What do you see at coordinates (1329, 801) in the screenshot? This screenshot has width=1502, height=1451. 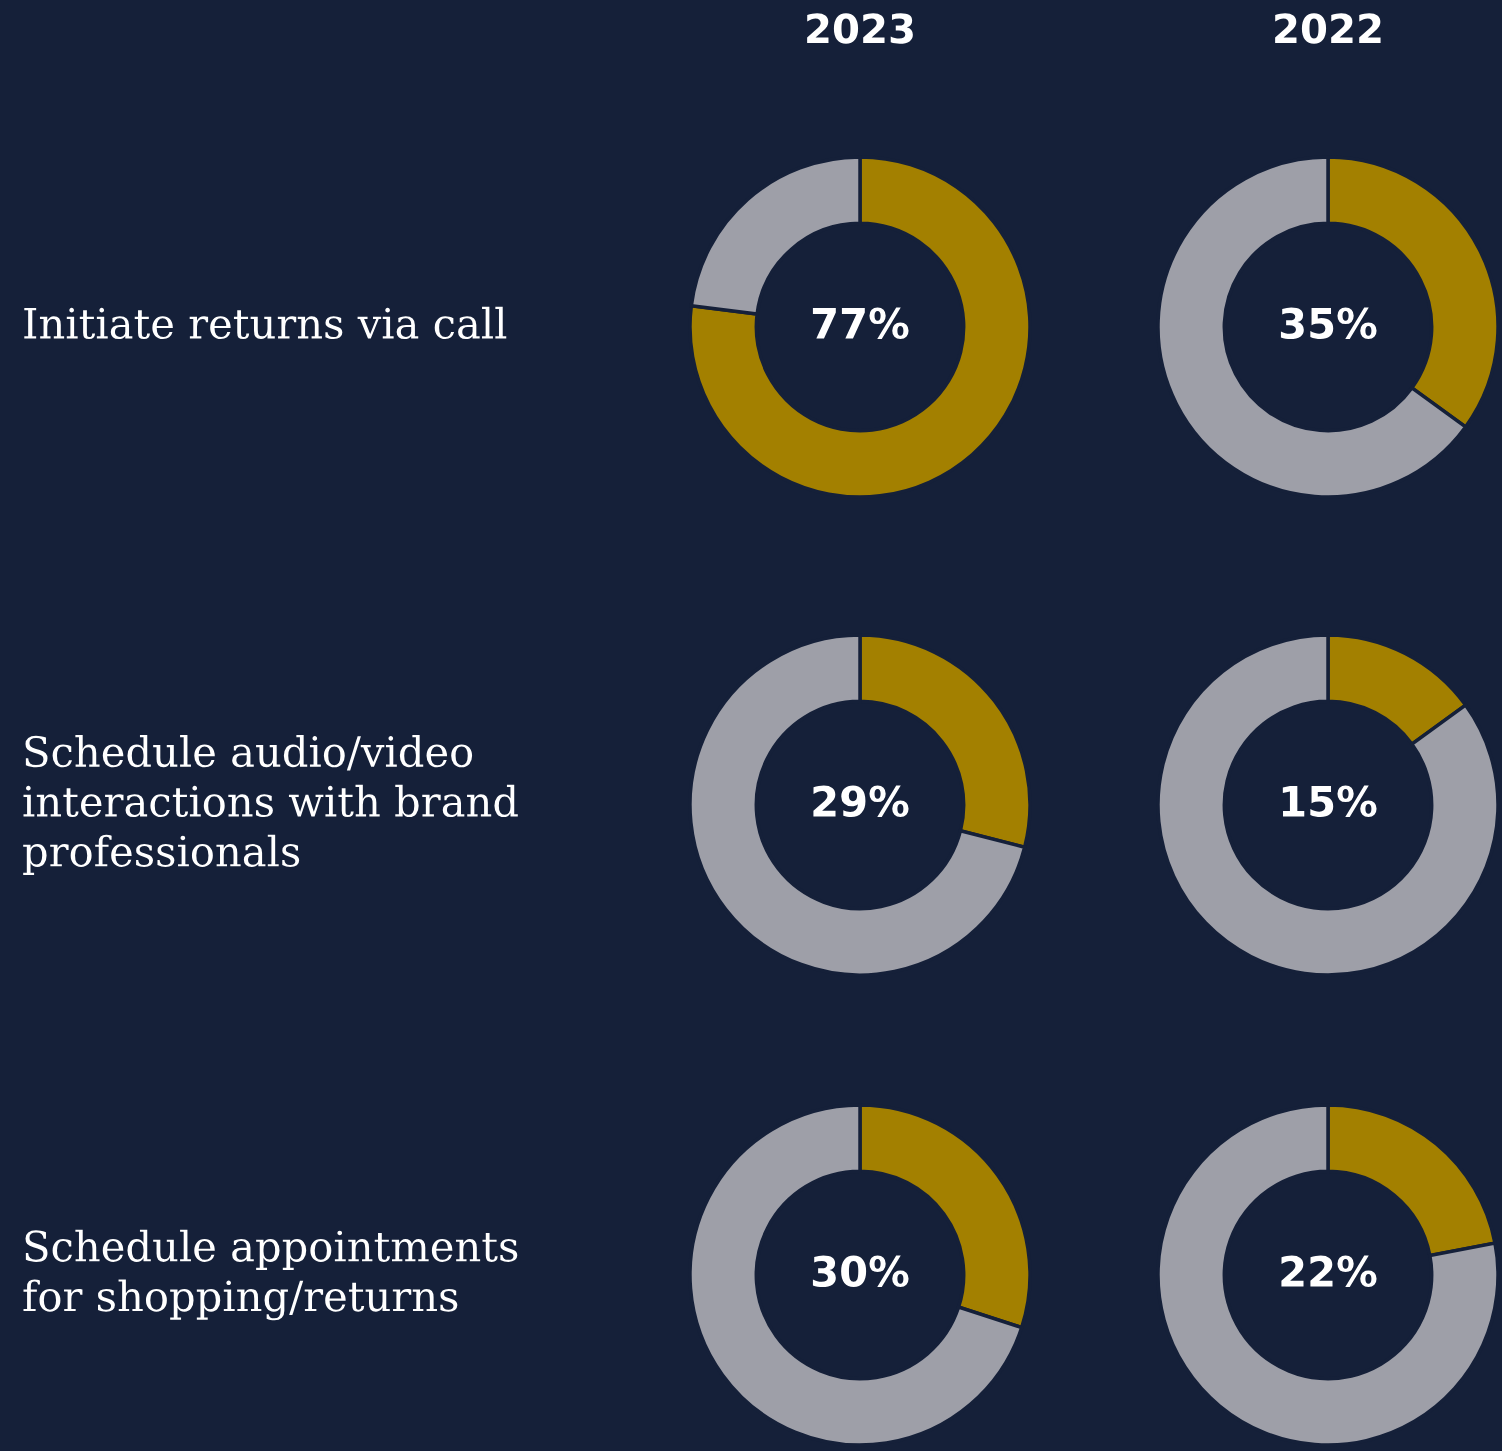 I see `data-label: 15%` at bounding box center [1329, 801].